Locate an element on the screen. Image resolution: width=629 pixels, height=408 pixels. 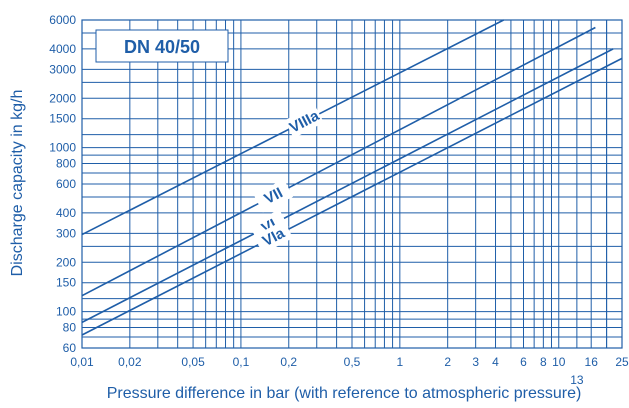
x-tick-label: 10 is located at coordinates (559, 362).